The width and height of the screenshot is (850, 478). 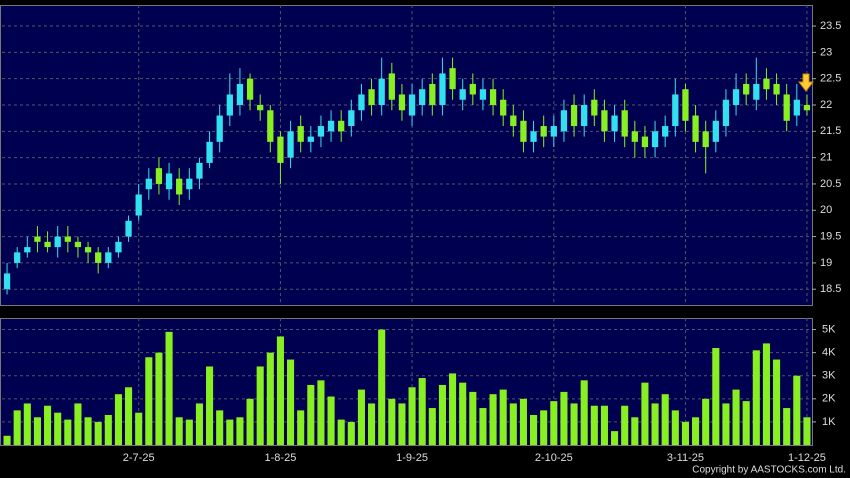 I want to click on y-tick-label: 3K, so click(x=829, y=376).